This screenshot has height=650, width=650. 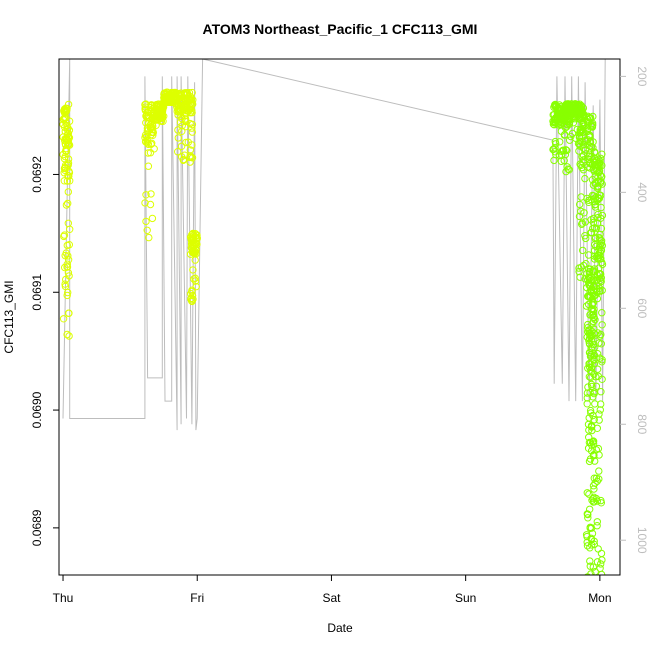 What do you see at coordinates (642, 76) in the screenshot?
I see `y-right-tick-label: 200` at bounding box center [642, 76].